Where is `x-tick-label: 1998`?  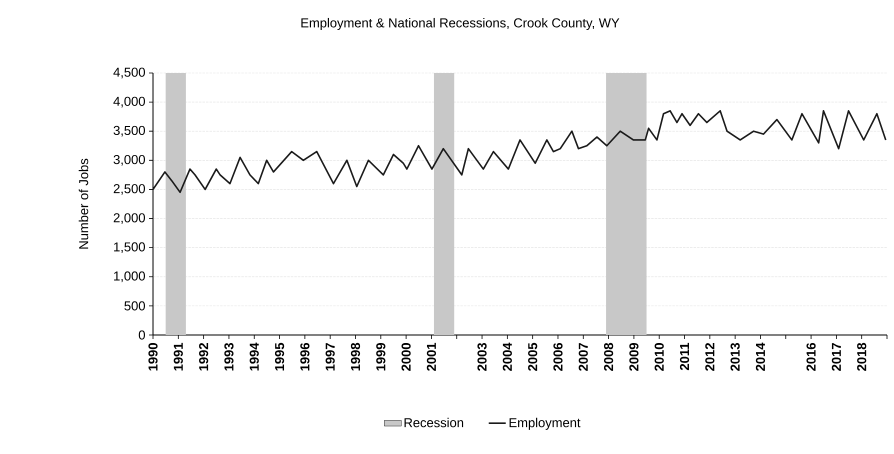 x-tick-label: 1998 is located at coordinates (355, 356).